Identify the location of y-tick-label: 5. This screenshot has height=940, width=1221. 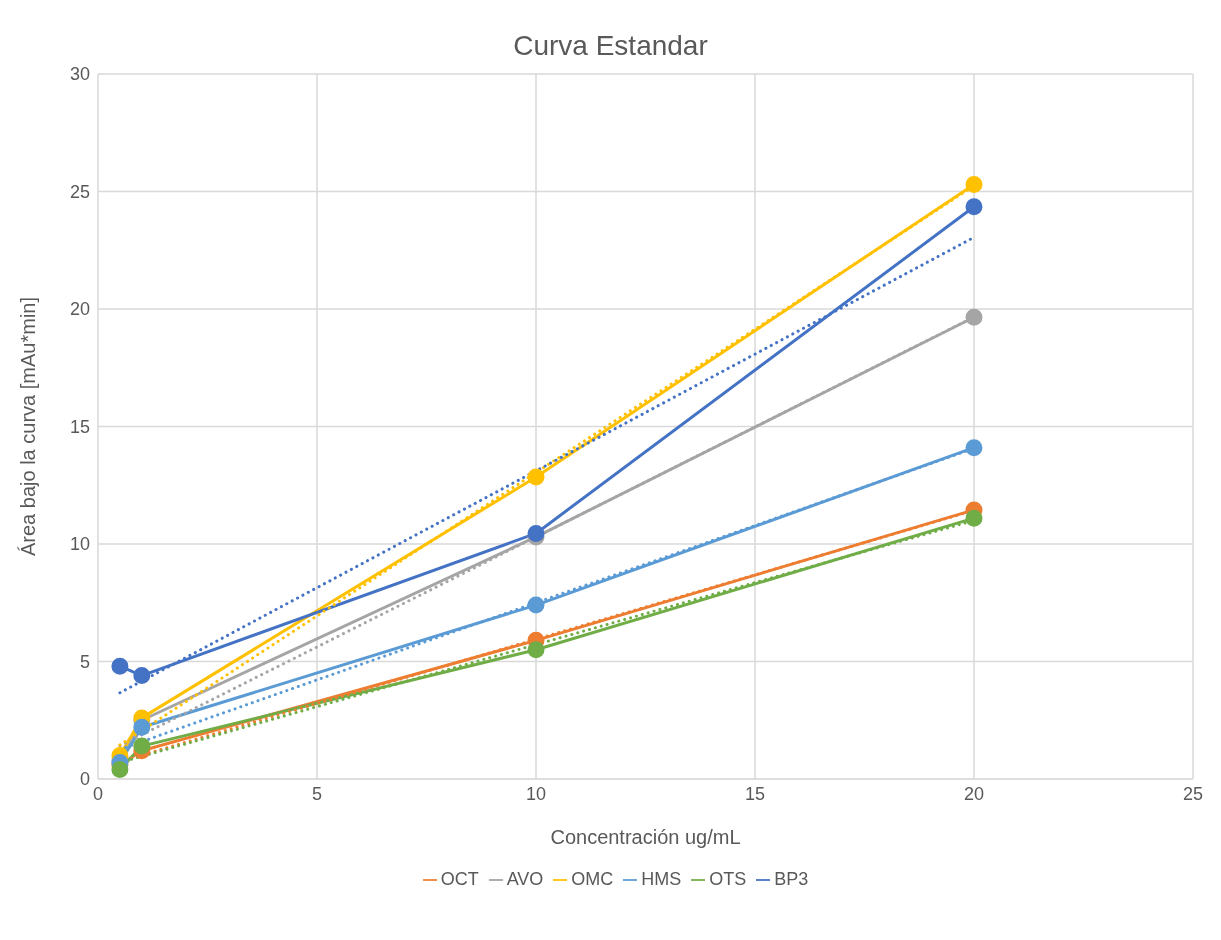
(84, 661).